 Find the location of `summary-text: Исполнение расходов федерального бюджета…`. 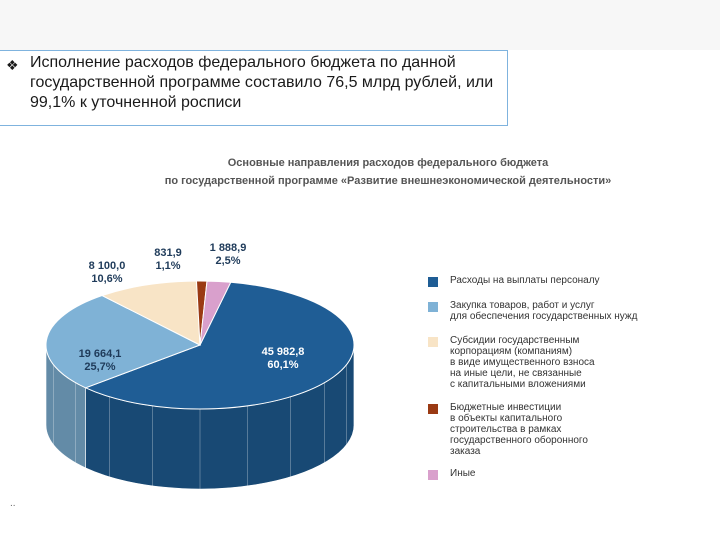

summary-text: Исполнение расходов федерального бюджета… is located at coordinates (262, 82).